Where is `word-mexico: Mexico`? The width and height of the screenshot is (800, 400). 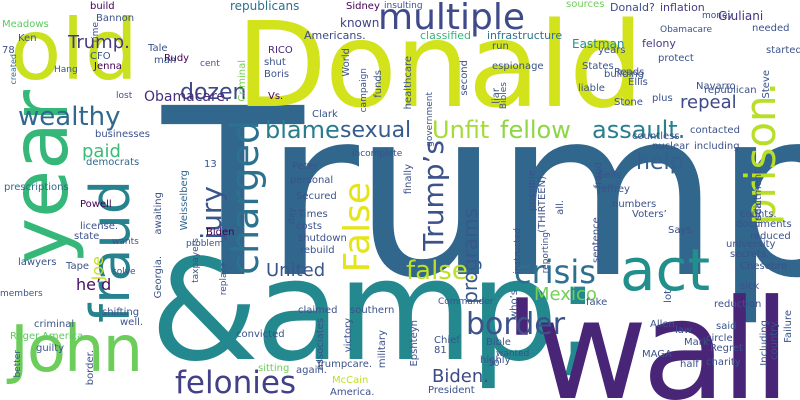
word-mexico: Mexico is located at coordinates (565, 294).